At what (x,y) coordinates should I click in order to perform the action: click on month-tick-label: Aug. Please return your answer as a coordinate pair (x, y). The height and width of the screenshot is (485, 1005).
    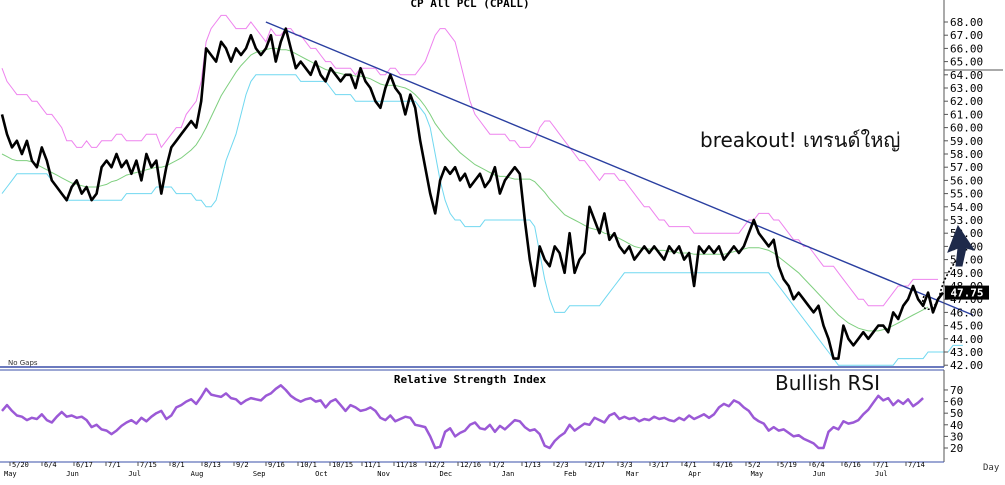
    Looking at the image, I should click on (197, 474).